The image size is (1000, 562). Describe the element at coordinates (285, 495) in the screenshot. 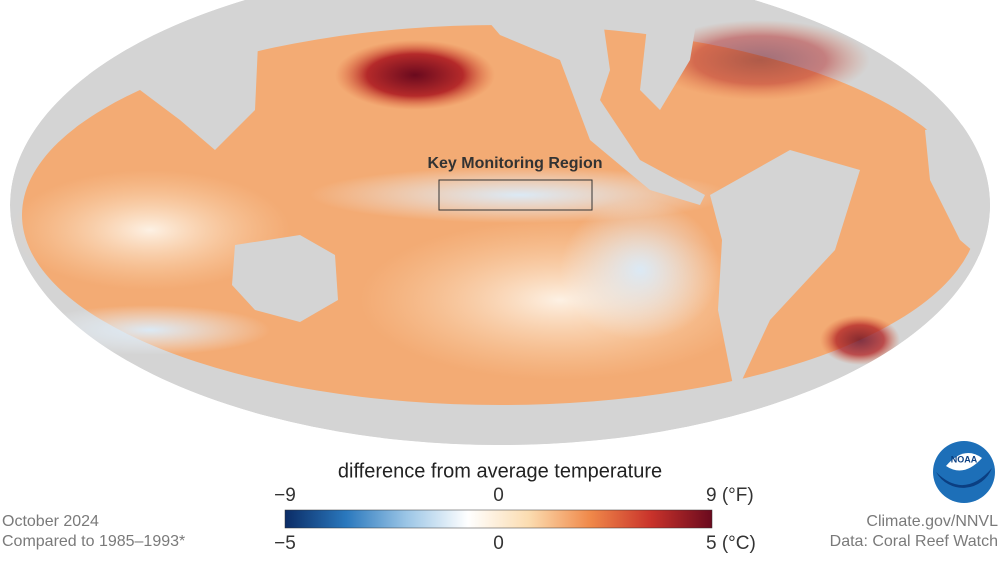

I see `tick-label: −9` at that location.